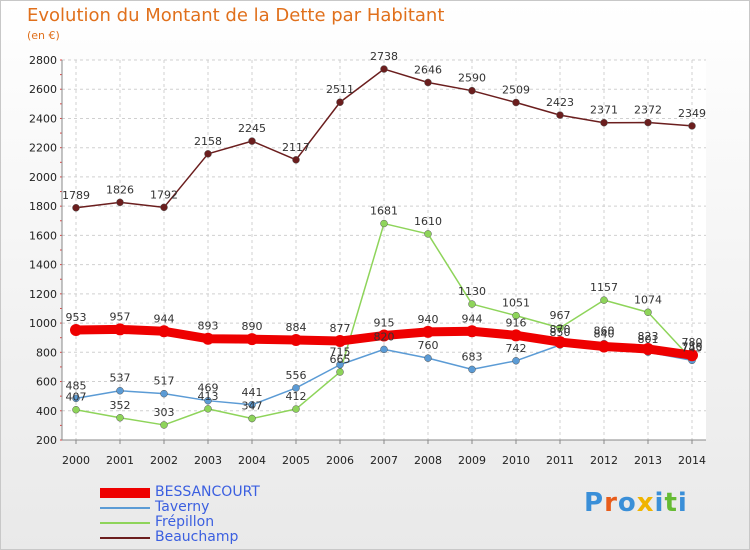 The height and width of the screenshot is (550, 750). What do you see at coordinates (252, 392) in the screenshot?
I see `data-label-taverny: 441` at bounding box center [252, 392].